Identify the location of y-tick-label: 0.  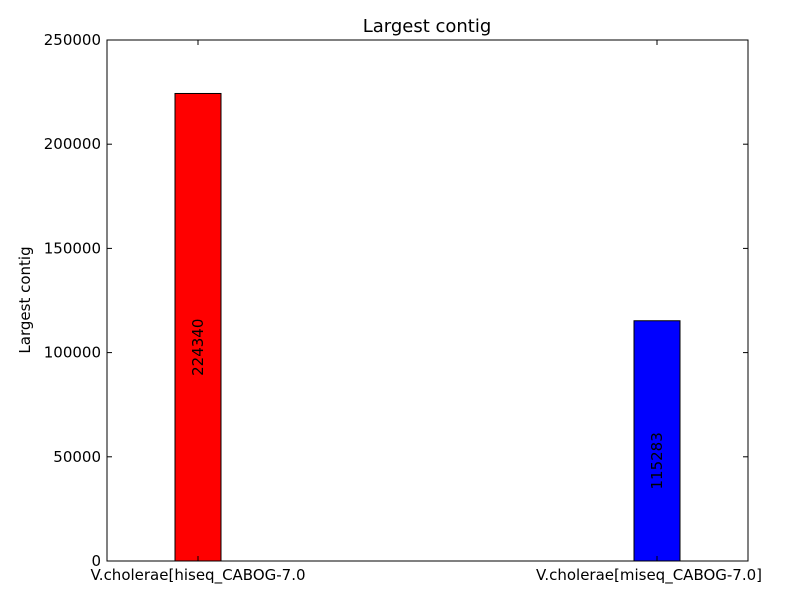
(96, 561).